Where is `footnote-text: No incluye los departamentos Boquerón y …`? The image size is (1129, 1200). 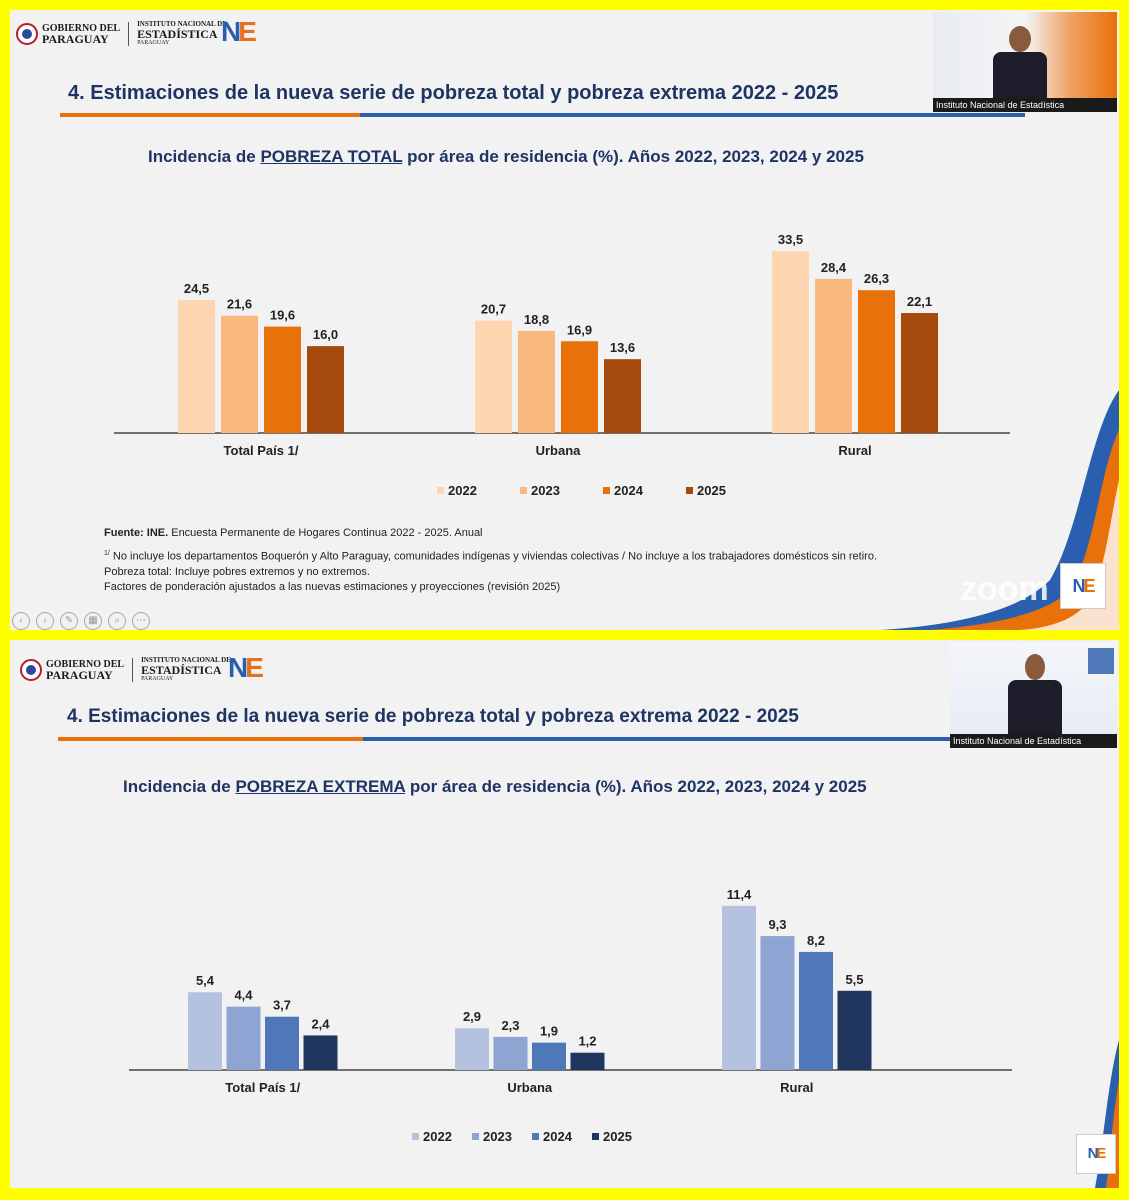 footnote-text: No incluye los departamentos Boquerón y … is located at coordinates (493, 556).